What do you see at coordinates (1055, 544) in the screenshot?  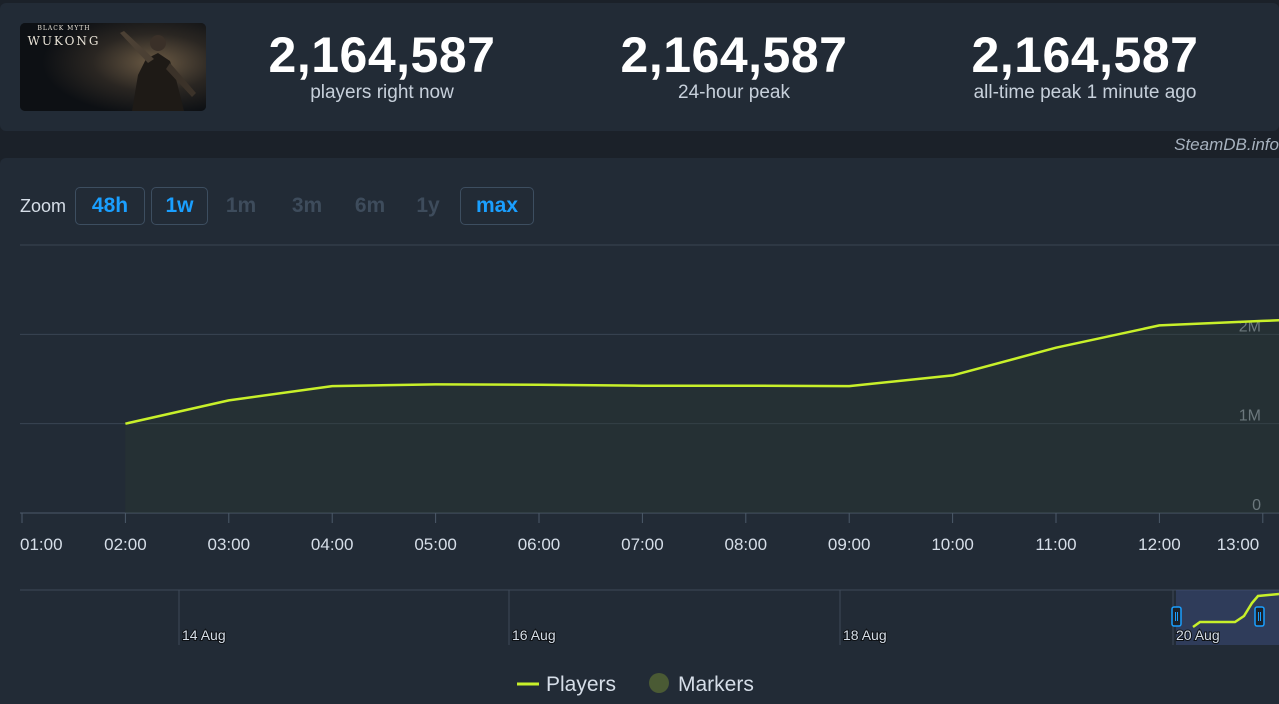 I see `x-tick-label: 11:00` at bounding box center [1055, 544].